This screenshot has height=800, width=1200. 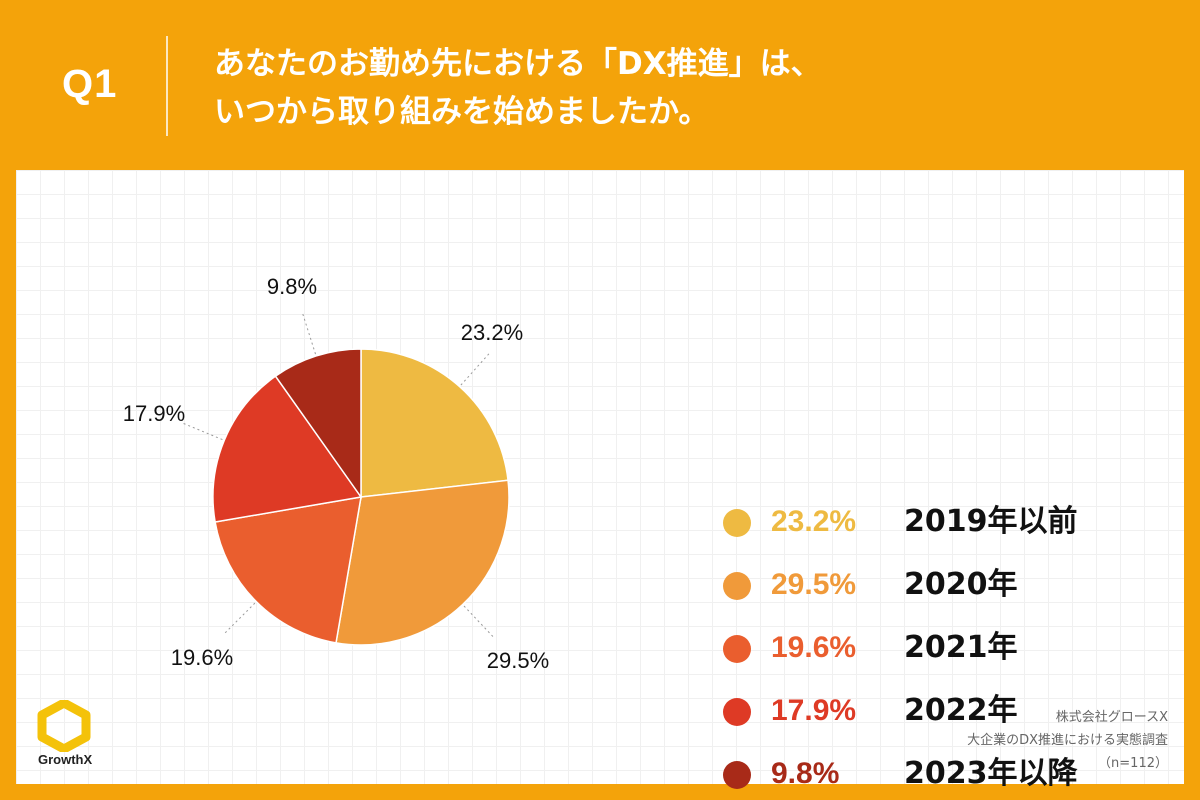 I want to click on data-label-5: 9.8%, so click(x=292, y=286).